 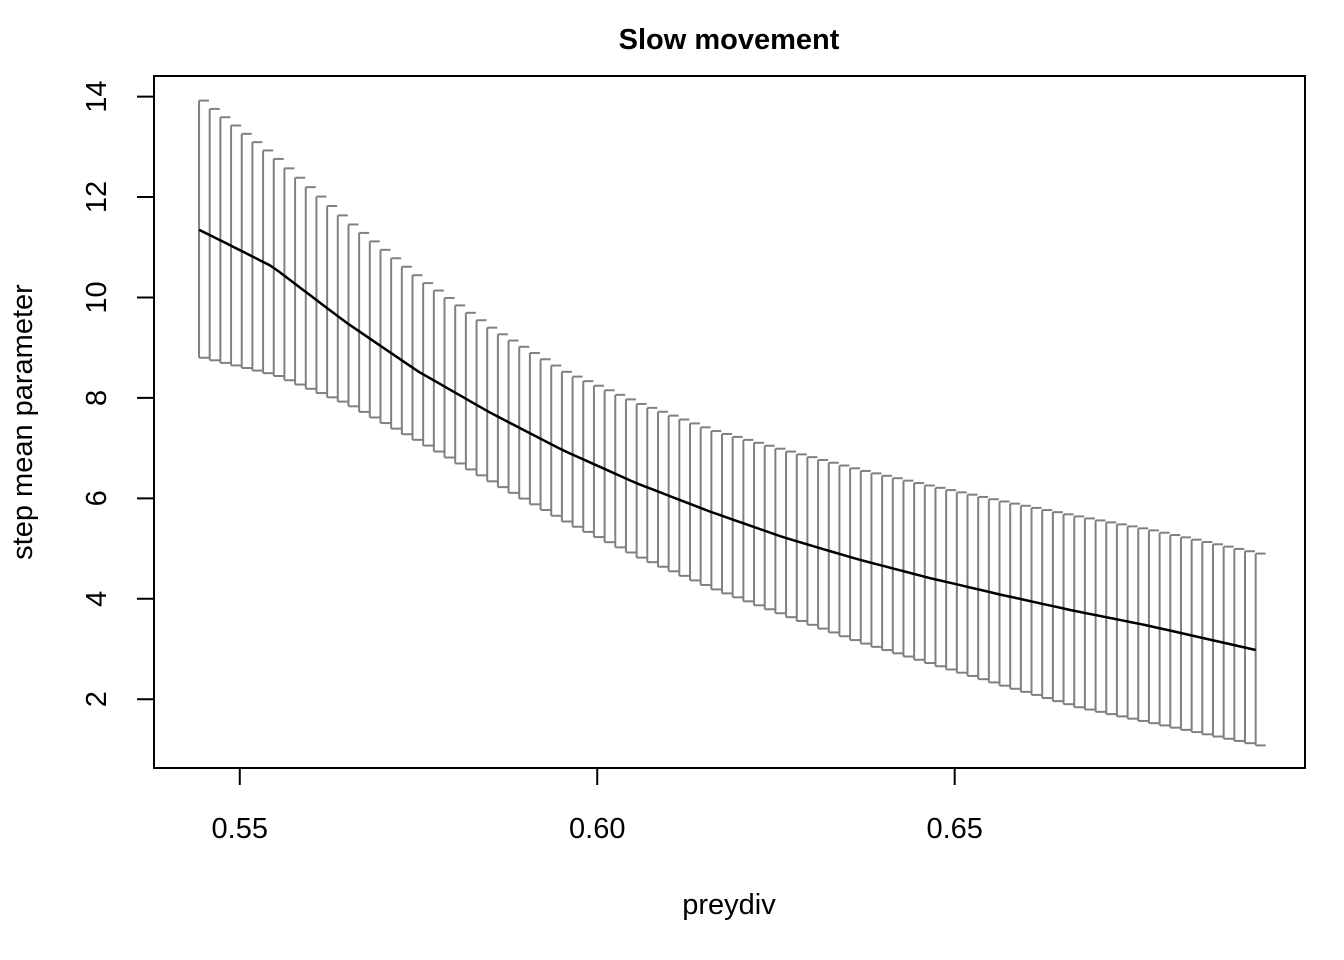 I want to click on y-axis-label: step mean parameter, so click(x=23, y=422).